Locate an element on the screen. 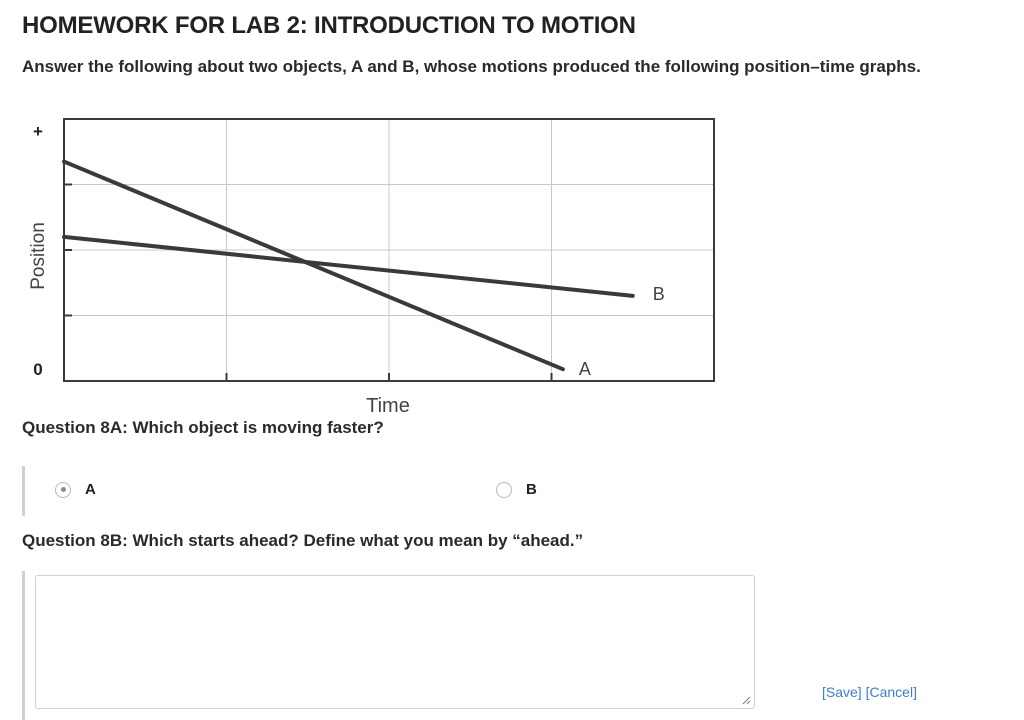  cancel-link: [Cancel] is located at coordinates (891, 692).